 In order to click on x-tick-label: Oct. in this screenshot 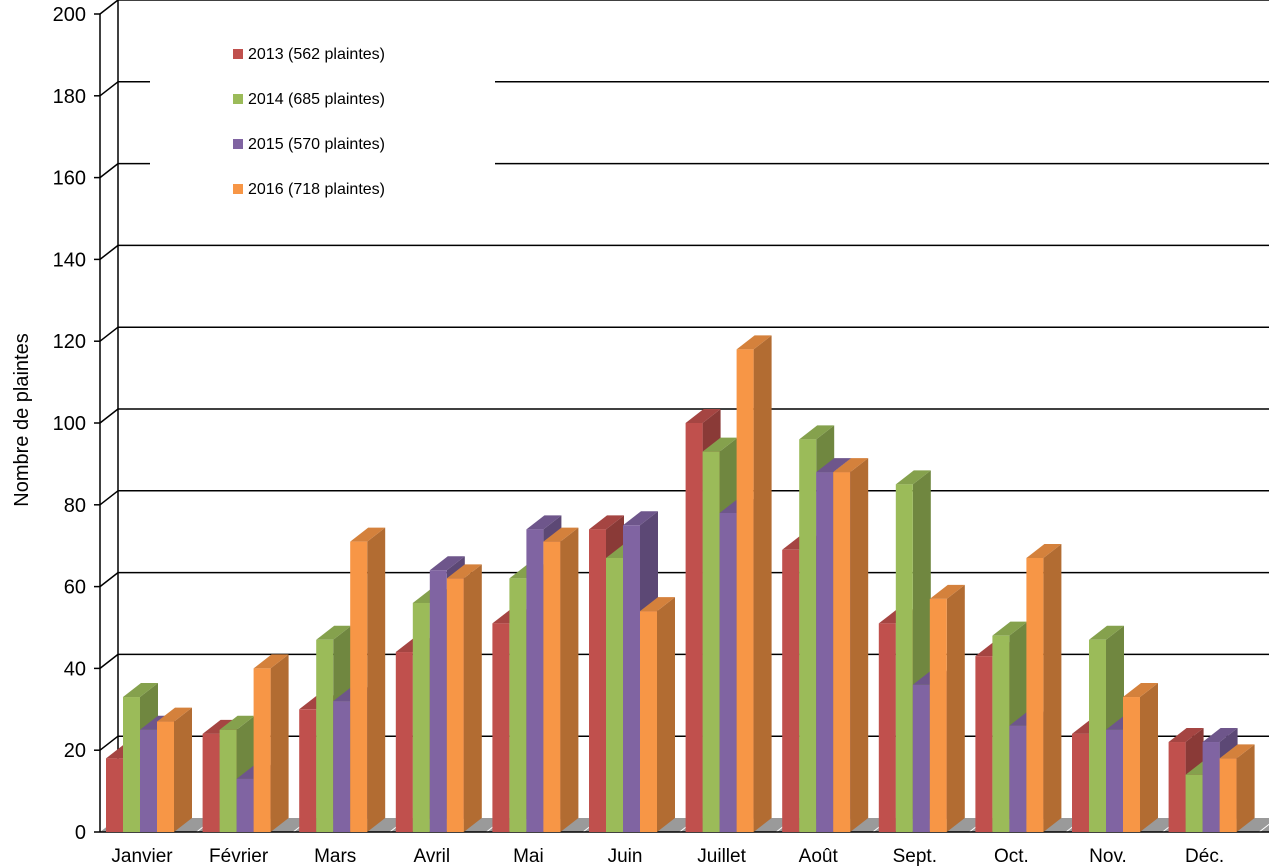, I will do `click(1011, 856)`.